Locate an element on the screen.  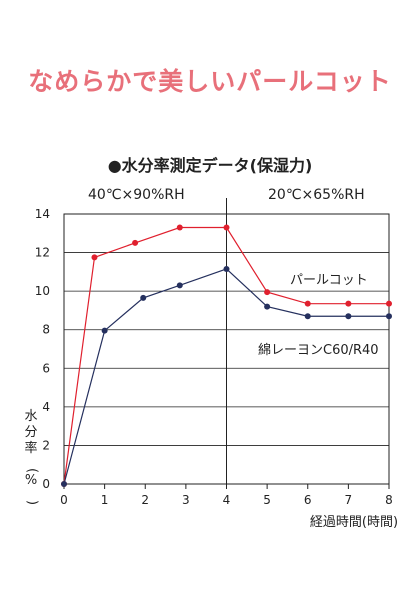
y-tick-label: 4 is located at coordinates (46, 407).